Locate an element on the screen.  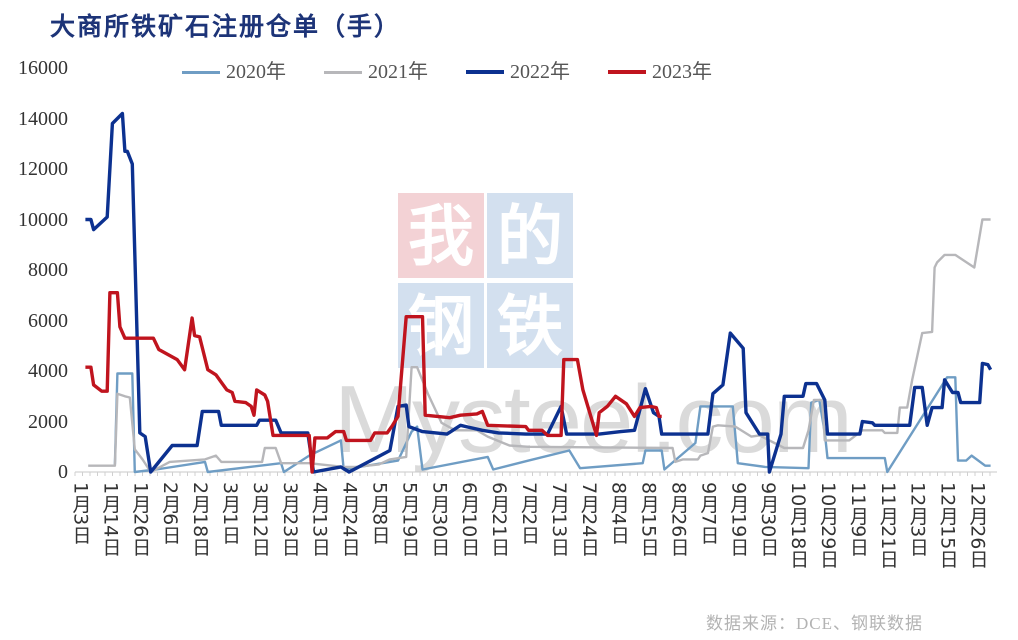
legend-label: 2022年 is located at coordinates (540, 72).